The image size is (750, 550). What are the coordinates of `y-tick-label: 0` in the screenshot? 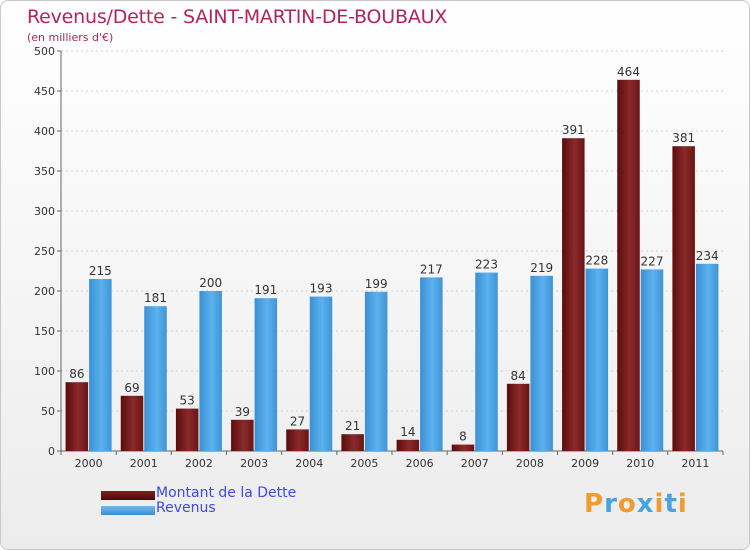 It's located at (51, 451).